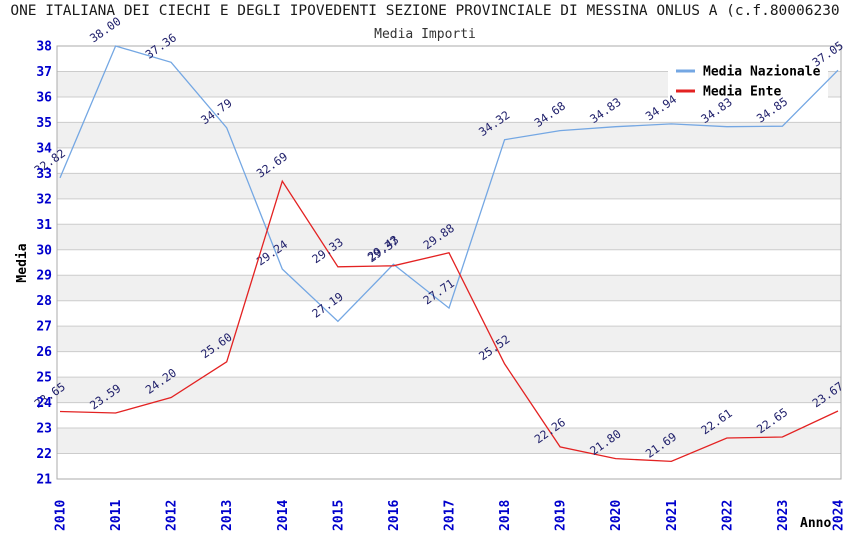  Describe the element at coordinates (505, 515) in the screenshot. I see `x-tick-label: 2018` at that location.